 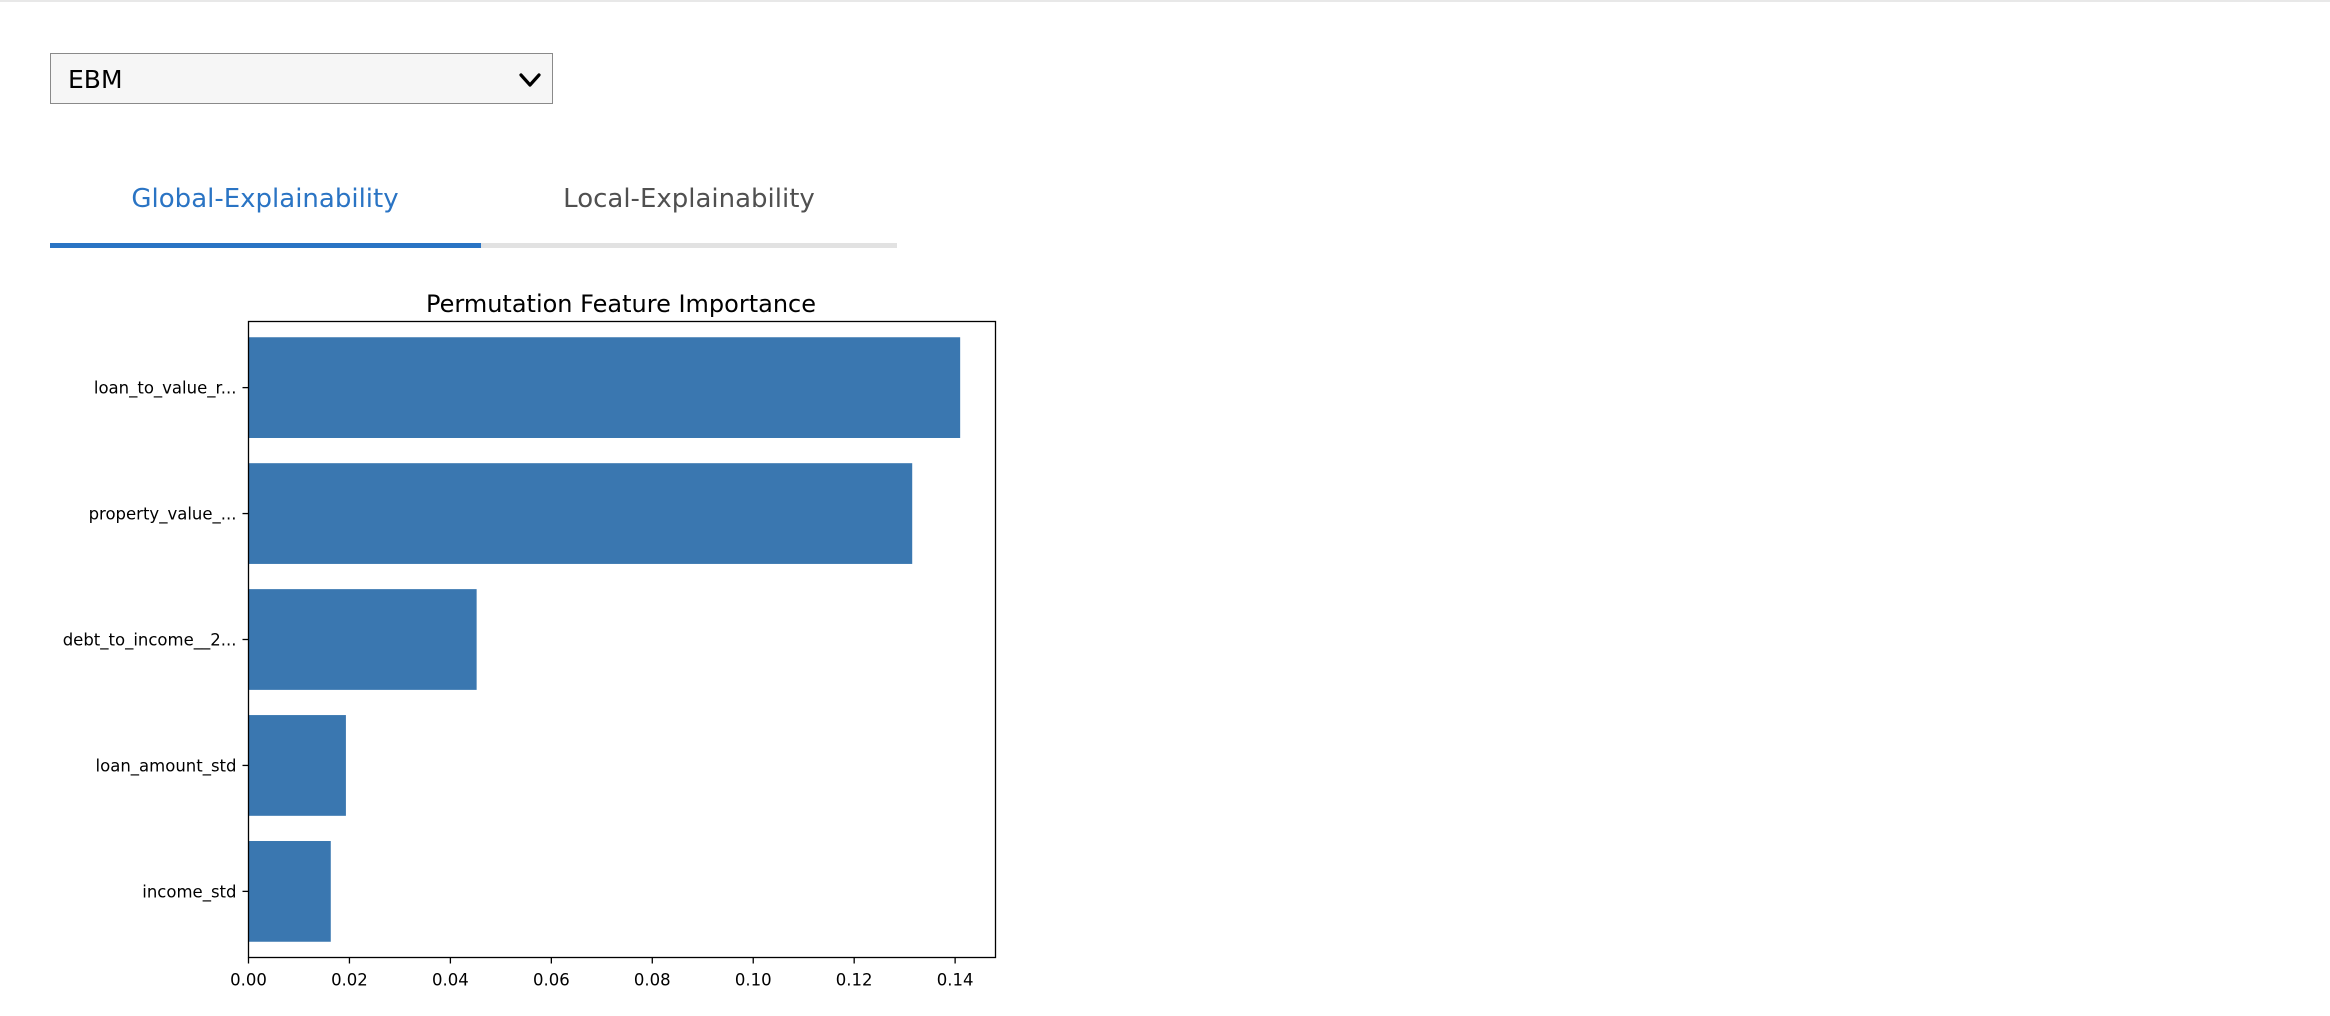 I want to click on tab-local-explainability: Local-Explainability, so click(x=689, y=199).